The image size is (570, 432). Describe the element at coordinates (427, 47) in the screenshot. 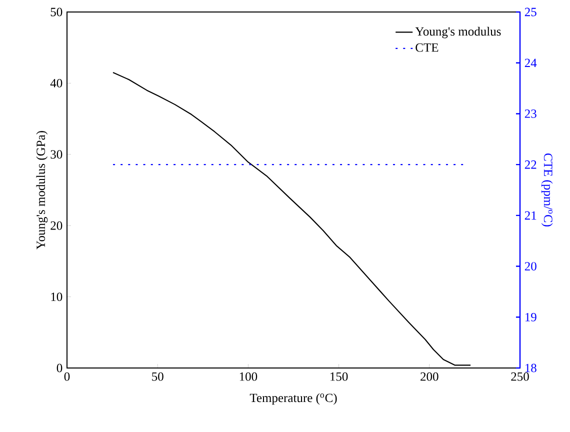

I see `legend-label: CTE` at that location.